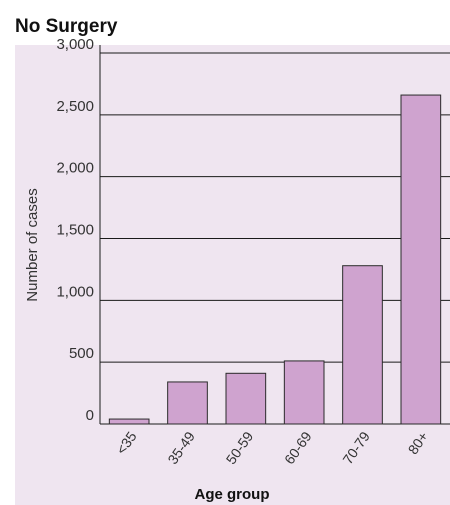 The width and height of the screenshot is (450, 505). What do you see at coordinates (75, 168) in the screenshot?
I see `y-tick-label: 2,000` at bounding box center [75, 168].